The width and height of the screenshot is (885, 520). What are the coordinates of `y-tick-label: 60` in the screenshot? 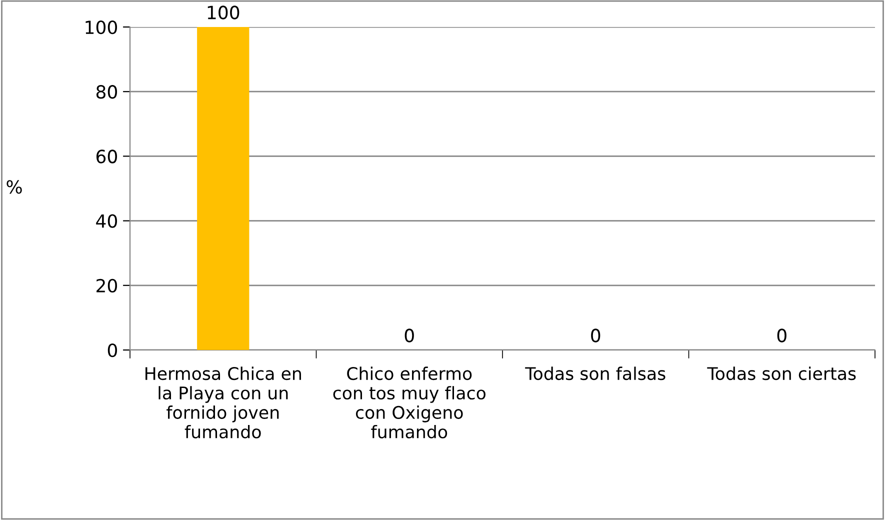 It's located at (106, 157).